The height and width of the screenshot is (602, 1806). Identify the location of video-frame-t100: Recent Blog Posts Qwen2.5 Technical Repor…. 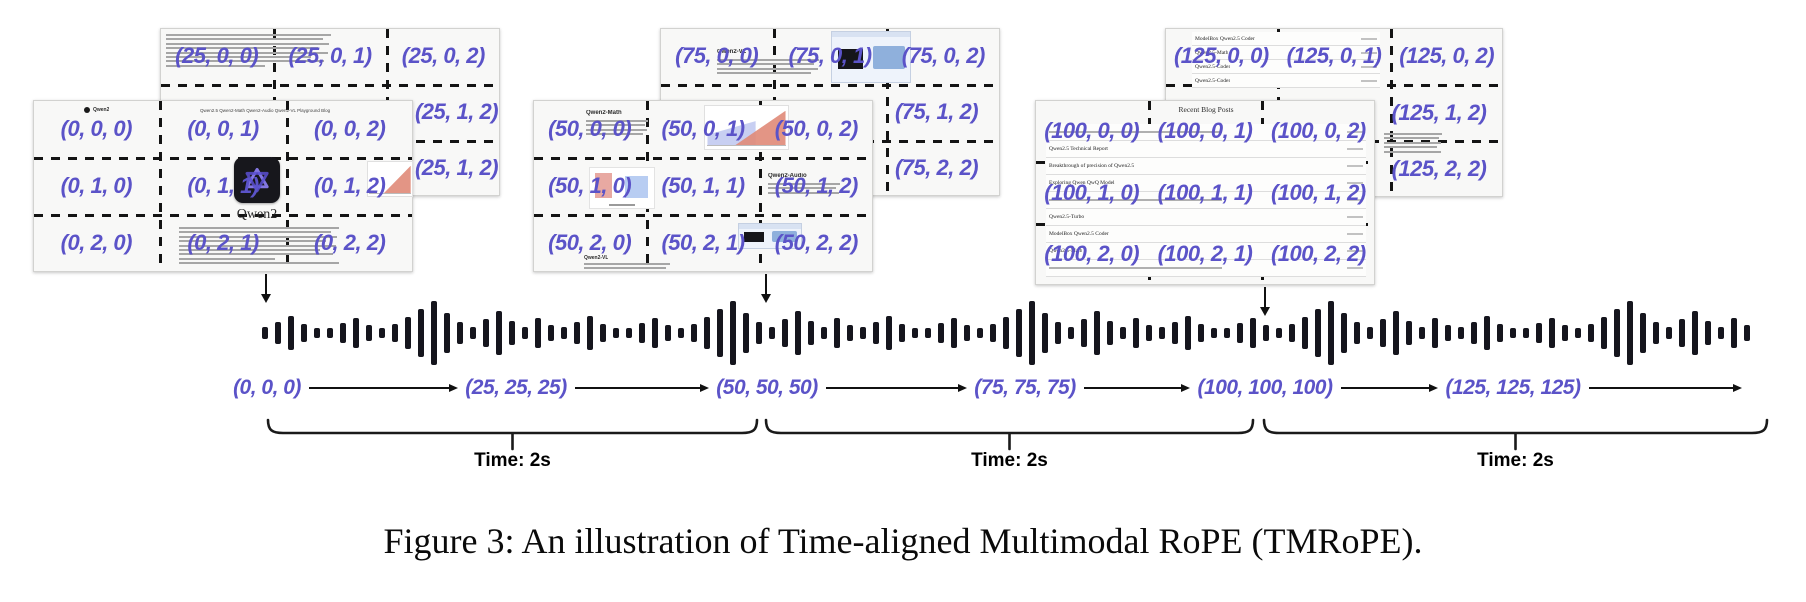
(1205, 192).